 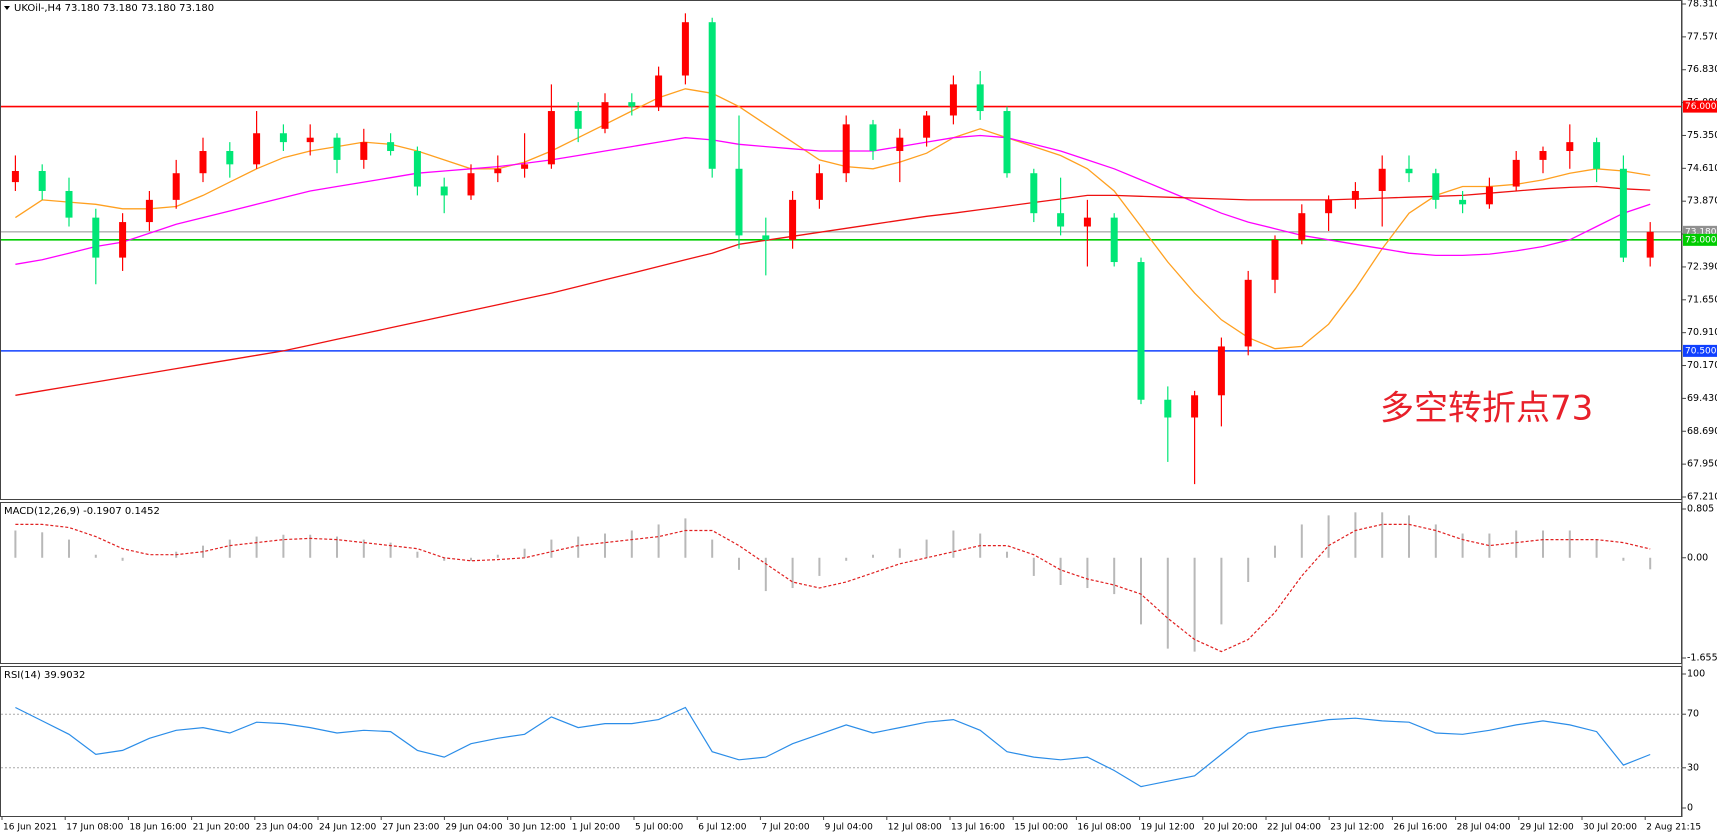 I want to click on y-tick-label: 70.170, so click(x=1702, y=365).